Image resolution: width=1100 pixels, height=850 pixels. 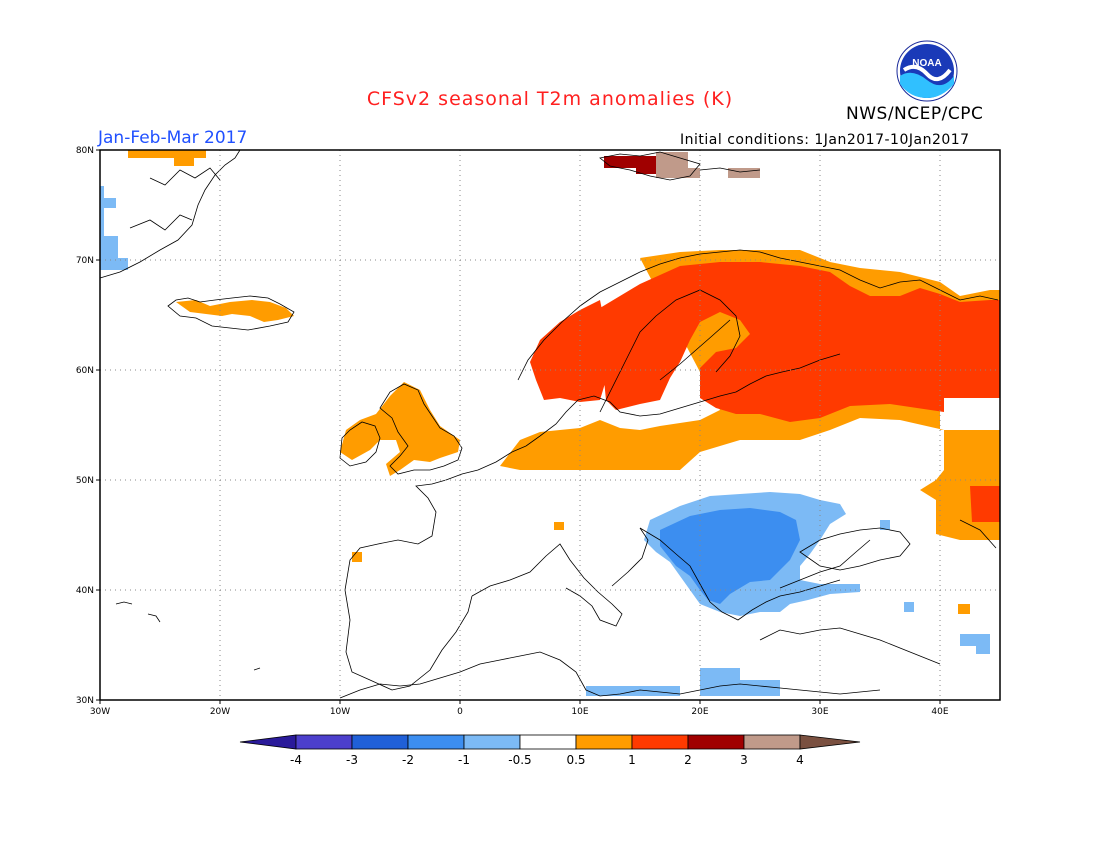 I want to click on colorbar-label: -3, so click(x=352, y=760).